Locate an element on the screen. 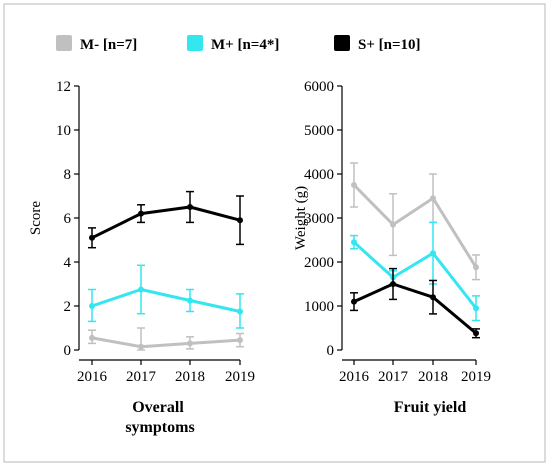 The height and width of the screenshot is (467, 550). y-tick-label: 1000 is located at coordinates (319, 307).